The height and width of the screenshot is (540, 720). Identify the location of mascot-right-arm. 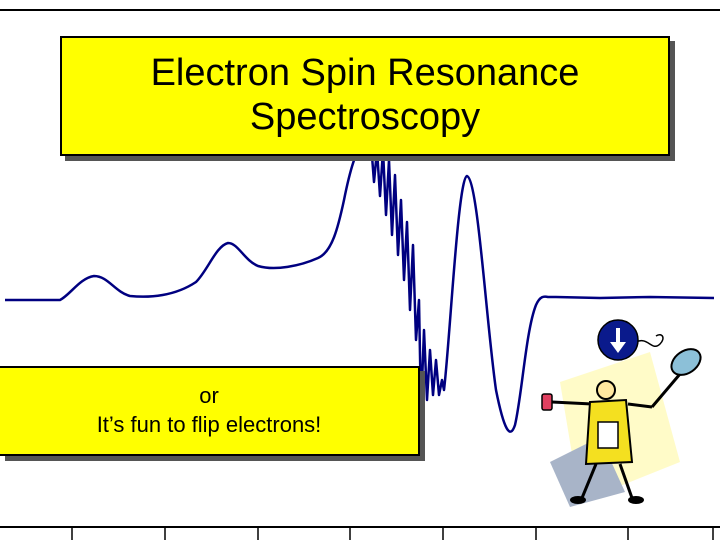
(640, 405).